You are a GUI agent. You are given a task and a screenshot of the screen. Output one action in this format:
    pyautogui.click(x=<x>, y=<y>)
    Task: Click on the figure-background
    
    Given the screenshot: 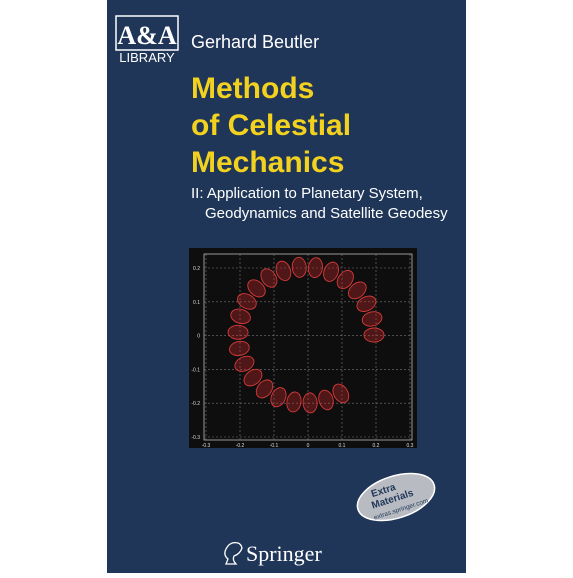 What is the action you would take?
    pyautogui.click(x=303, y=348)
    